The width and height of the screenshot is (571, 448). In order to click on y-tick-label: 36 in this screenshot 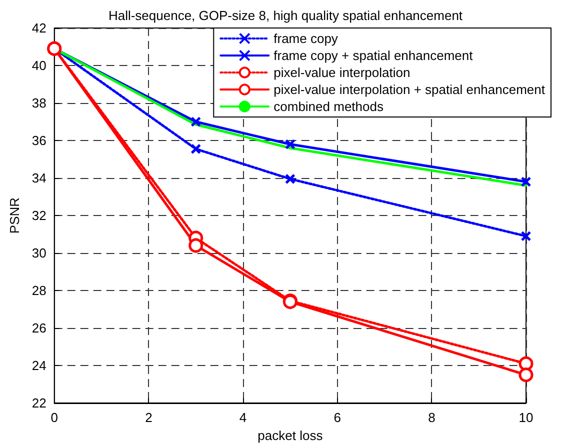, I will do `click(39, 140)`.